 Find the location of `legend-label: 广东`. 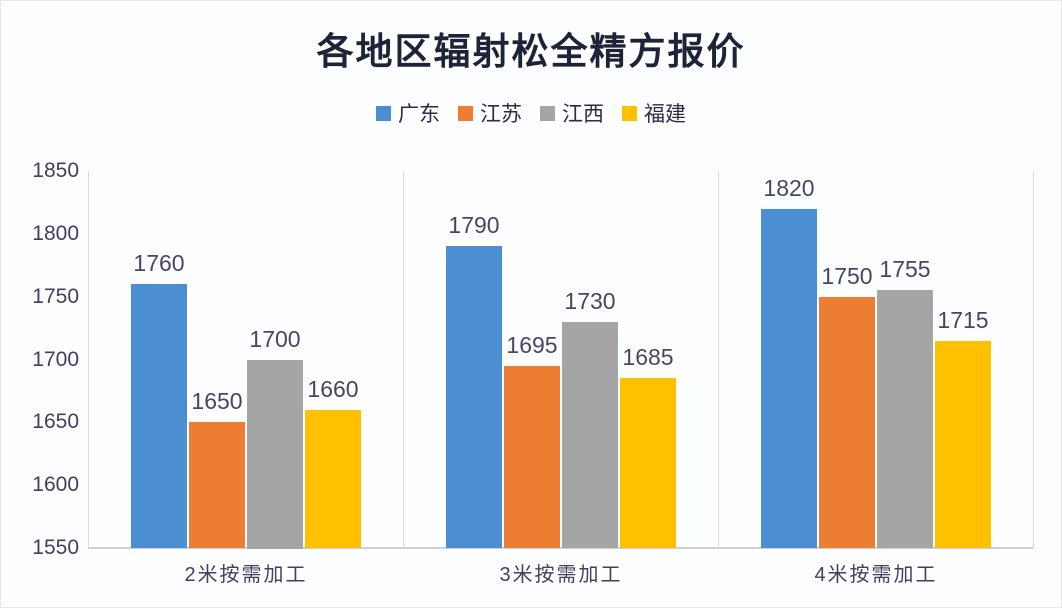

legend-label: 广东 is located at coordinates (419, 114).